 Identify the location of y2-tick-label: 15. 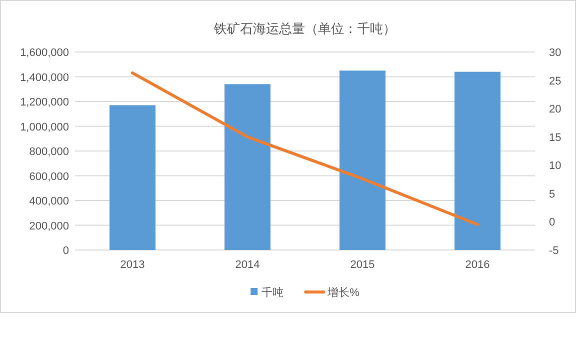
(555, 138).